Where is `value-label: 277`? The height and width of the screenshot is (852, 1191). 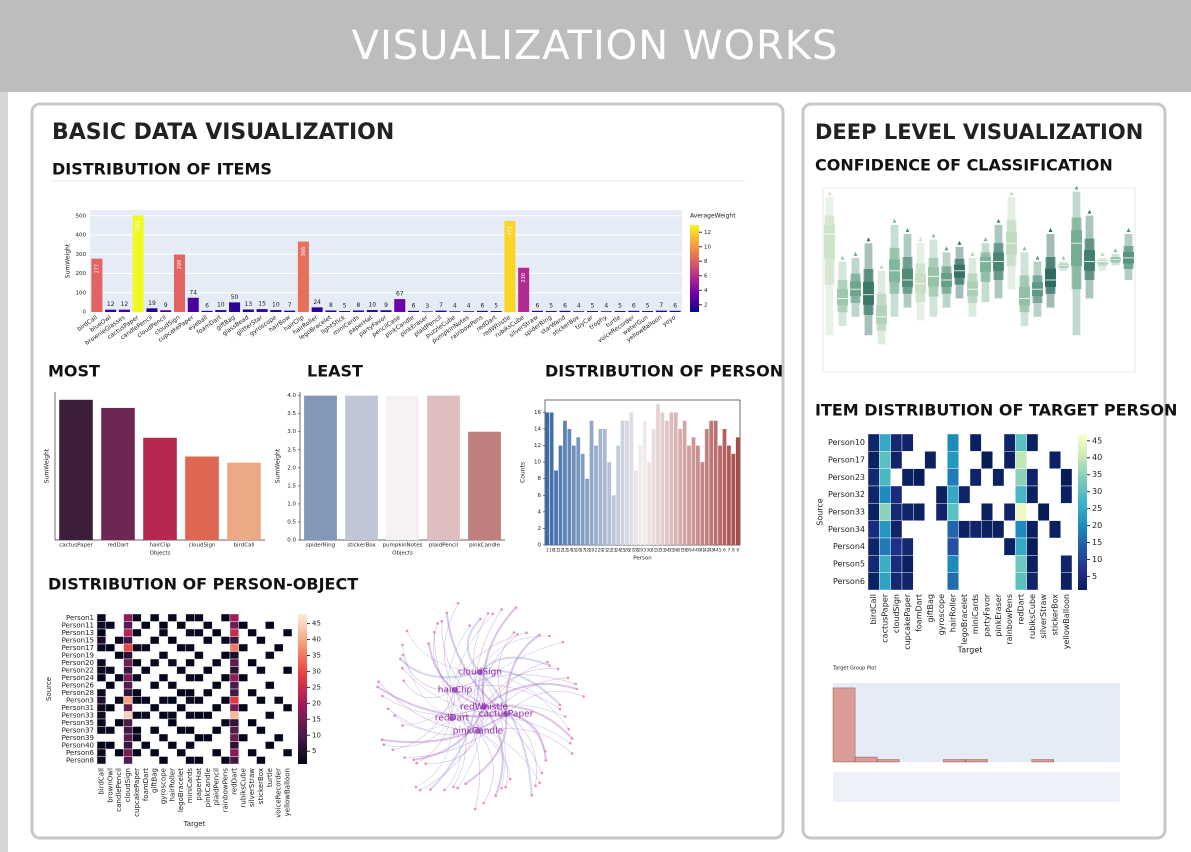 value-label: 277 is located at coordinates (97, 269).